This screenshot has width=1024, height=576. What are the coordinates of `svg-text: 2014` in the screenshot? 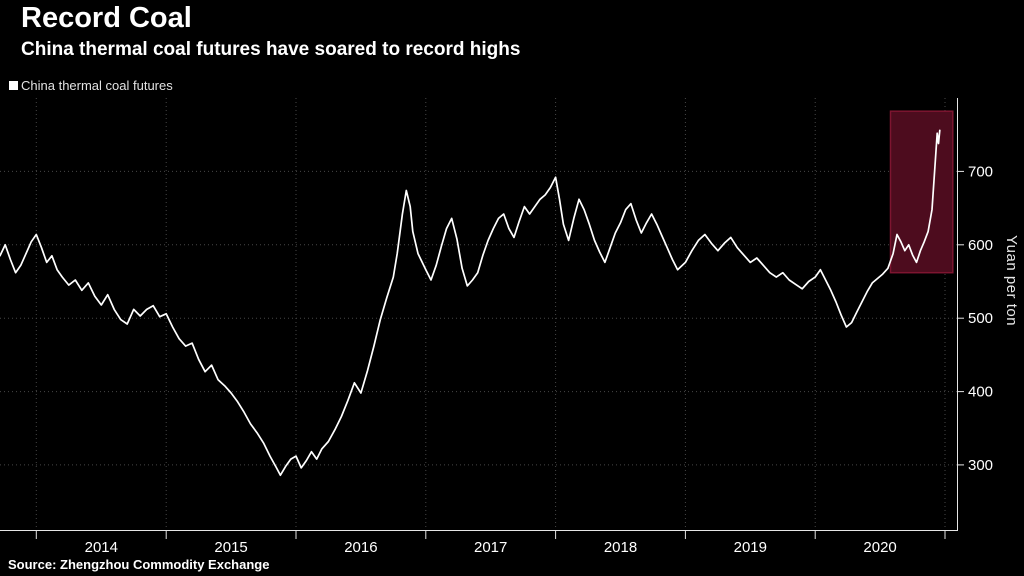 It's located at (101, 547).